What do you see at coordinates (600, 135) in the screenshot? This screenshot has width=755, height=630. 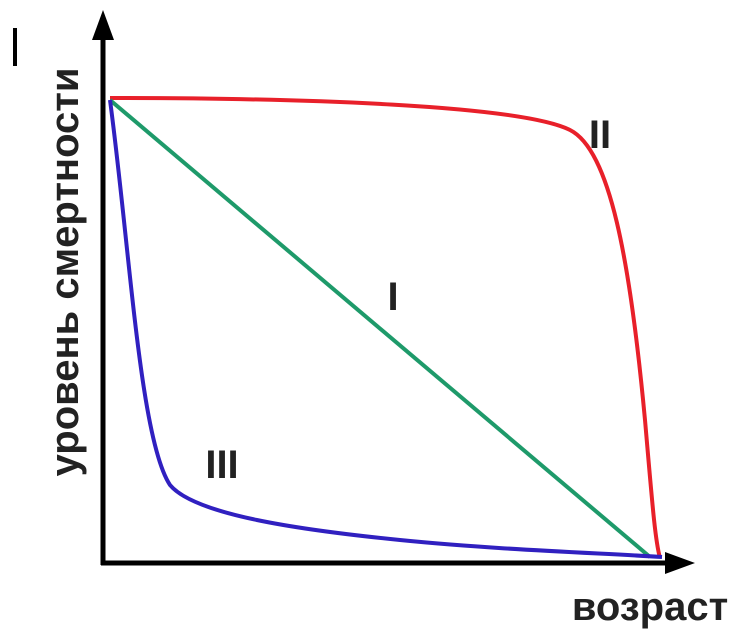 I see `curve-label: II` at bounding box center [600, 135].